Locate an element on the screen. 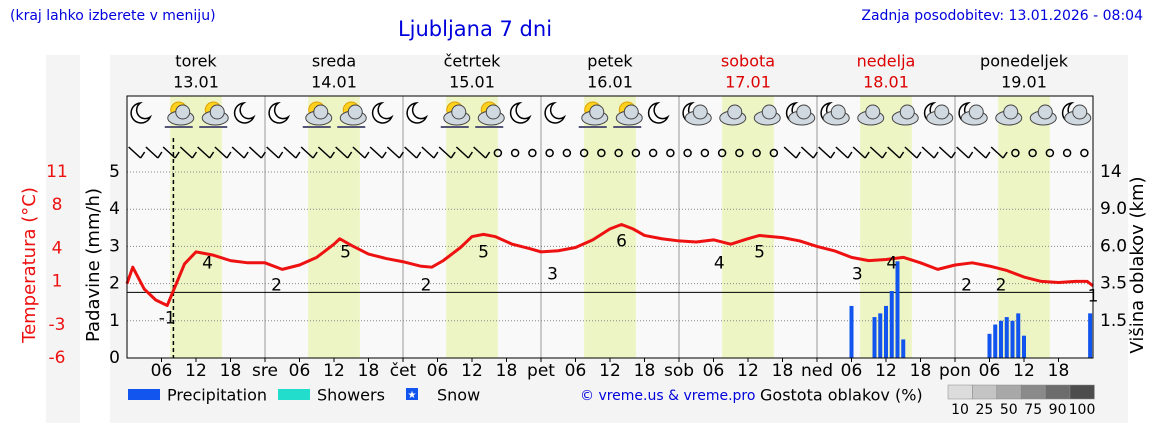  day-name: torek is located at coordinates (196, 61).